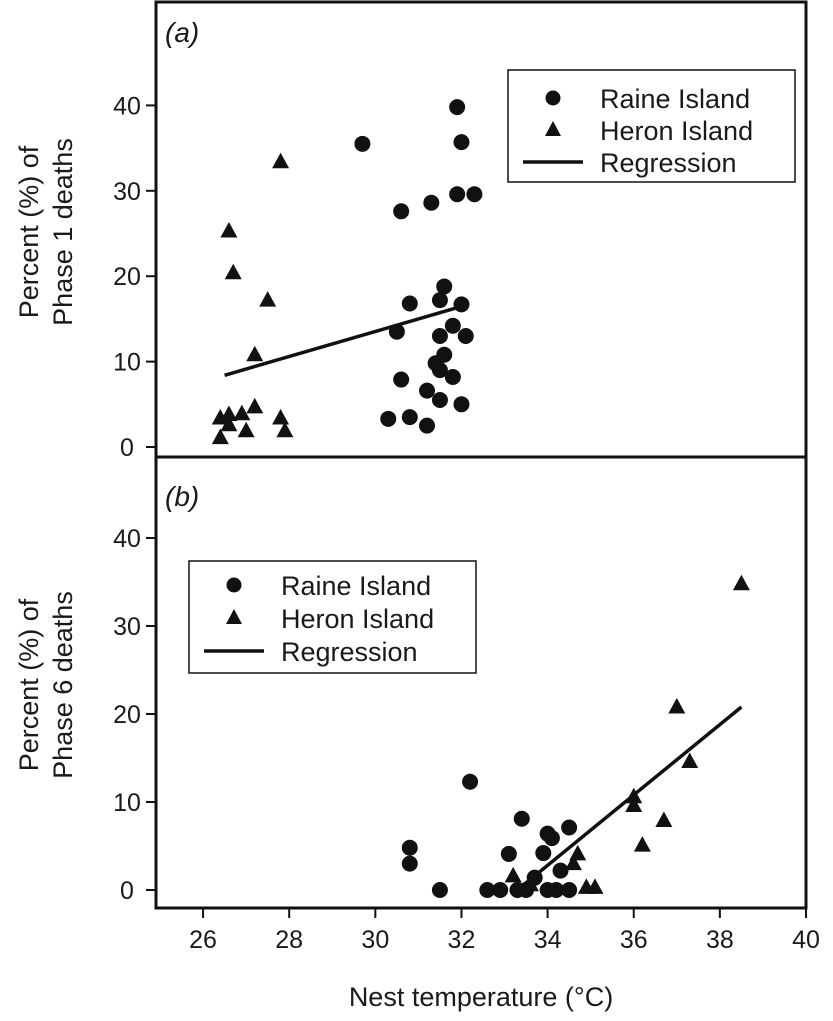  I want to click on panel-a-legend-triangle-marker, so click(553, 128).